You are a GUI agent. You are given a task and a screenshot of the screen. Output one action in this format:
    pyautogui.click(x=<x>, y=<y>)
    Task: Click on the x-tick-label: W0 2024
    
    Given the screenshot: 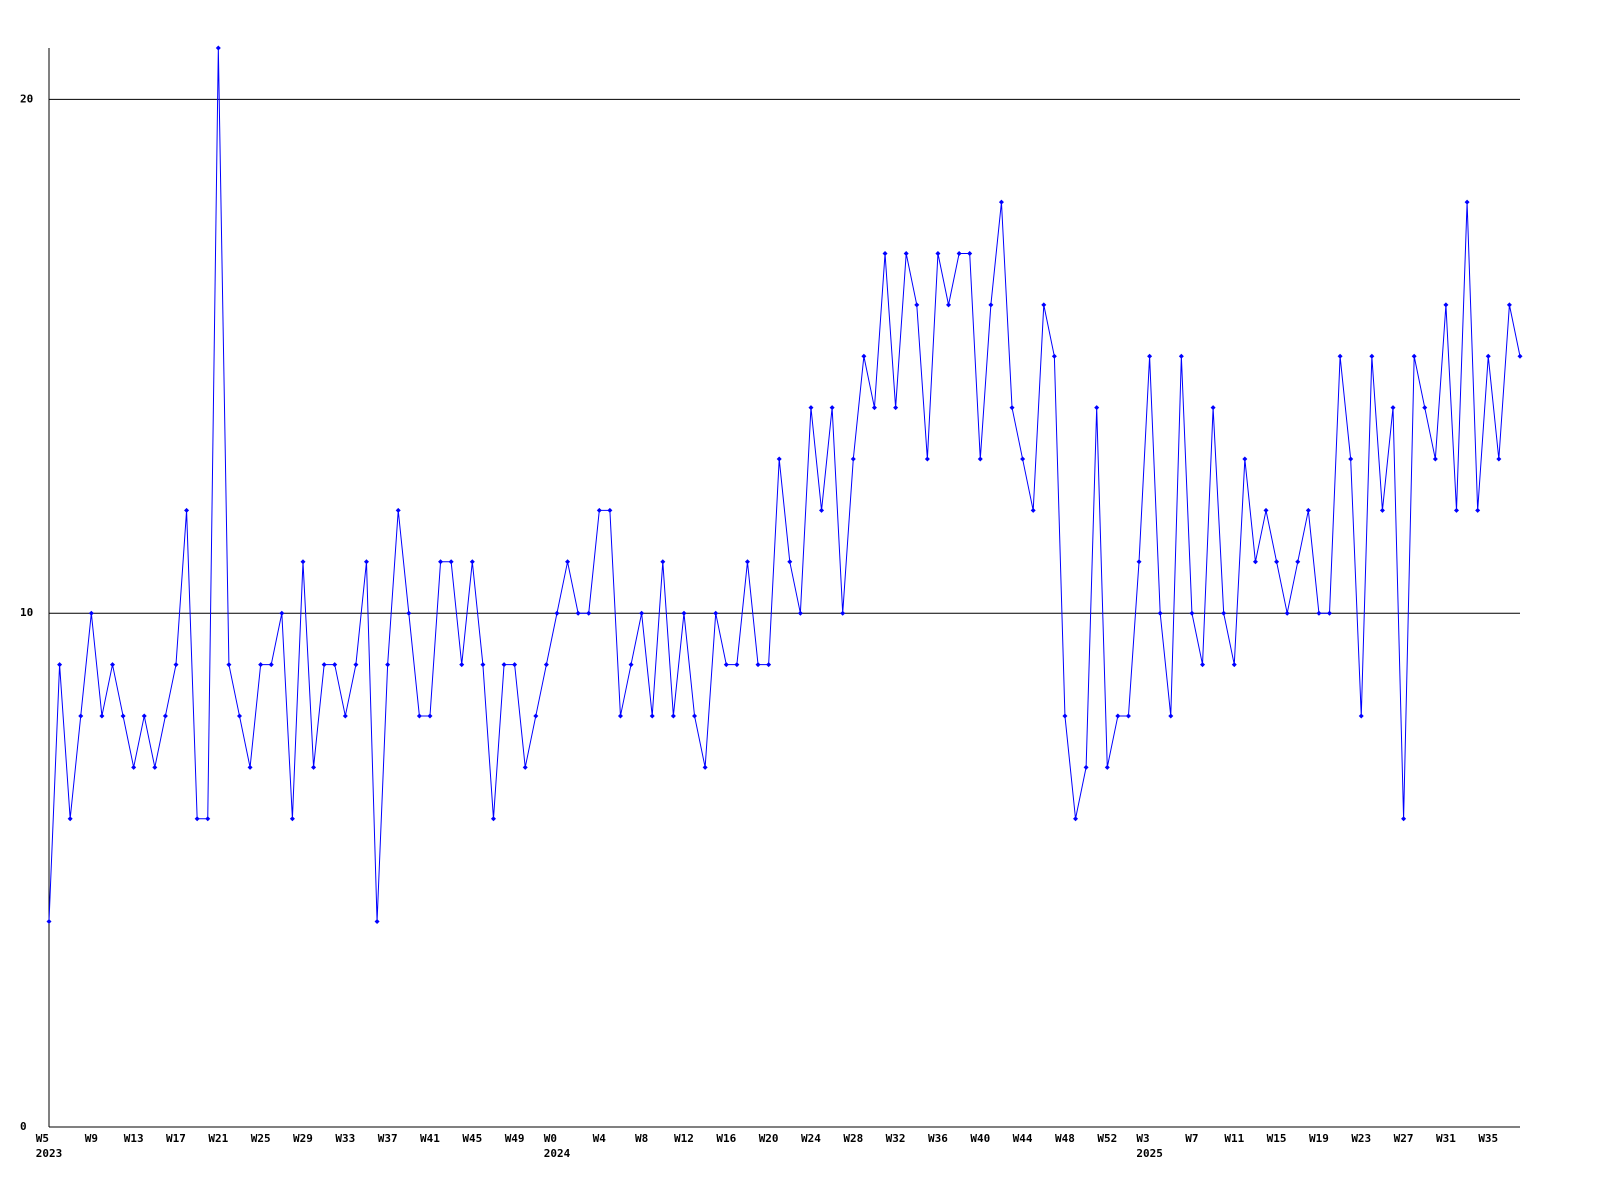 What is the action you would take?
    pyautogui.click(x=557, y=1146)
    